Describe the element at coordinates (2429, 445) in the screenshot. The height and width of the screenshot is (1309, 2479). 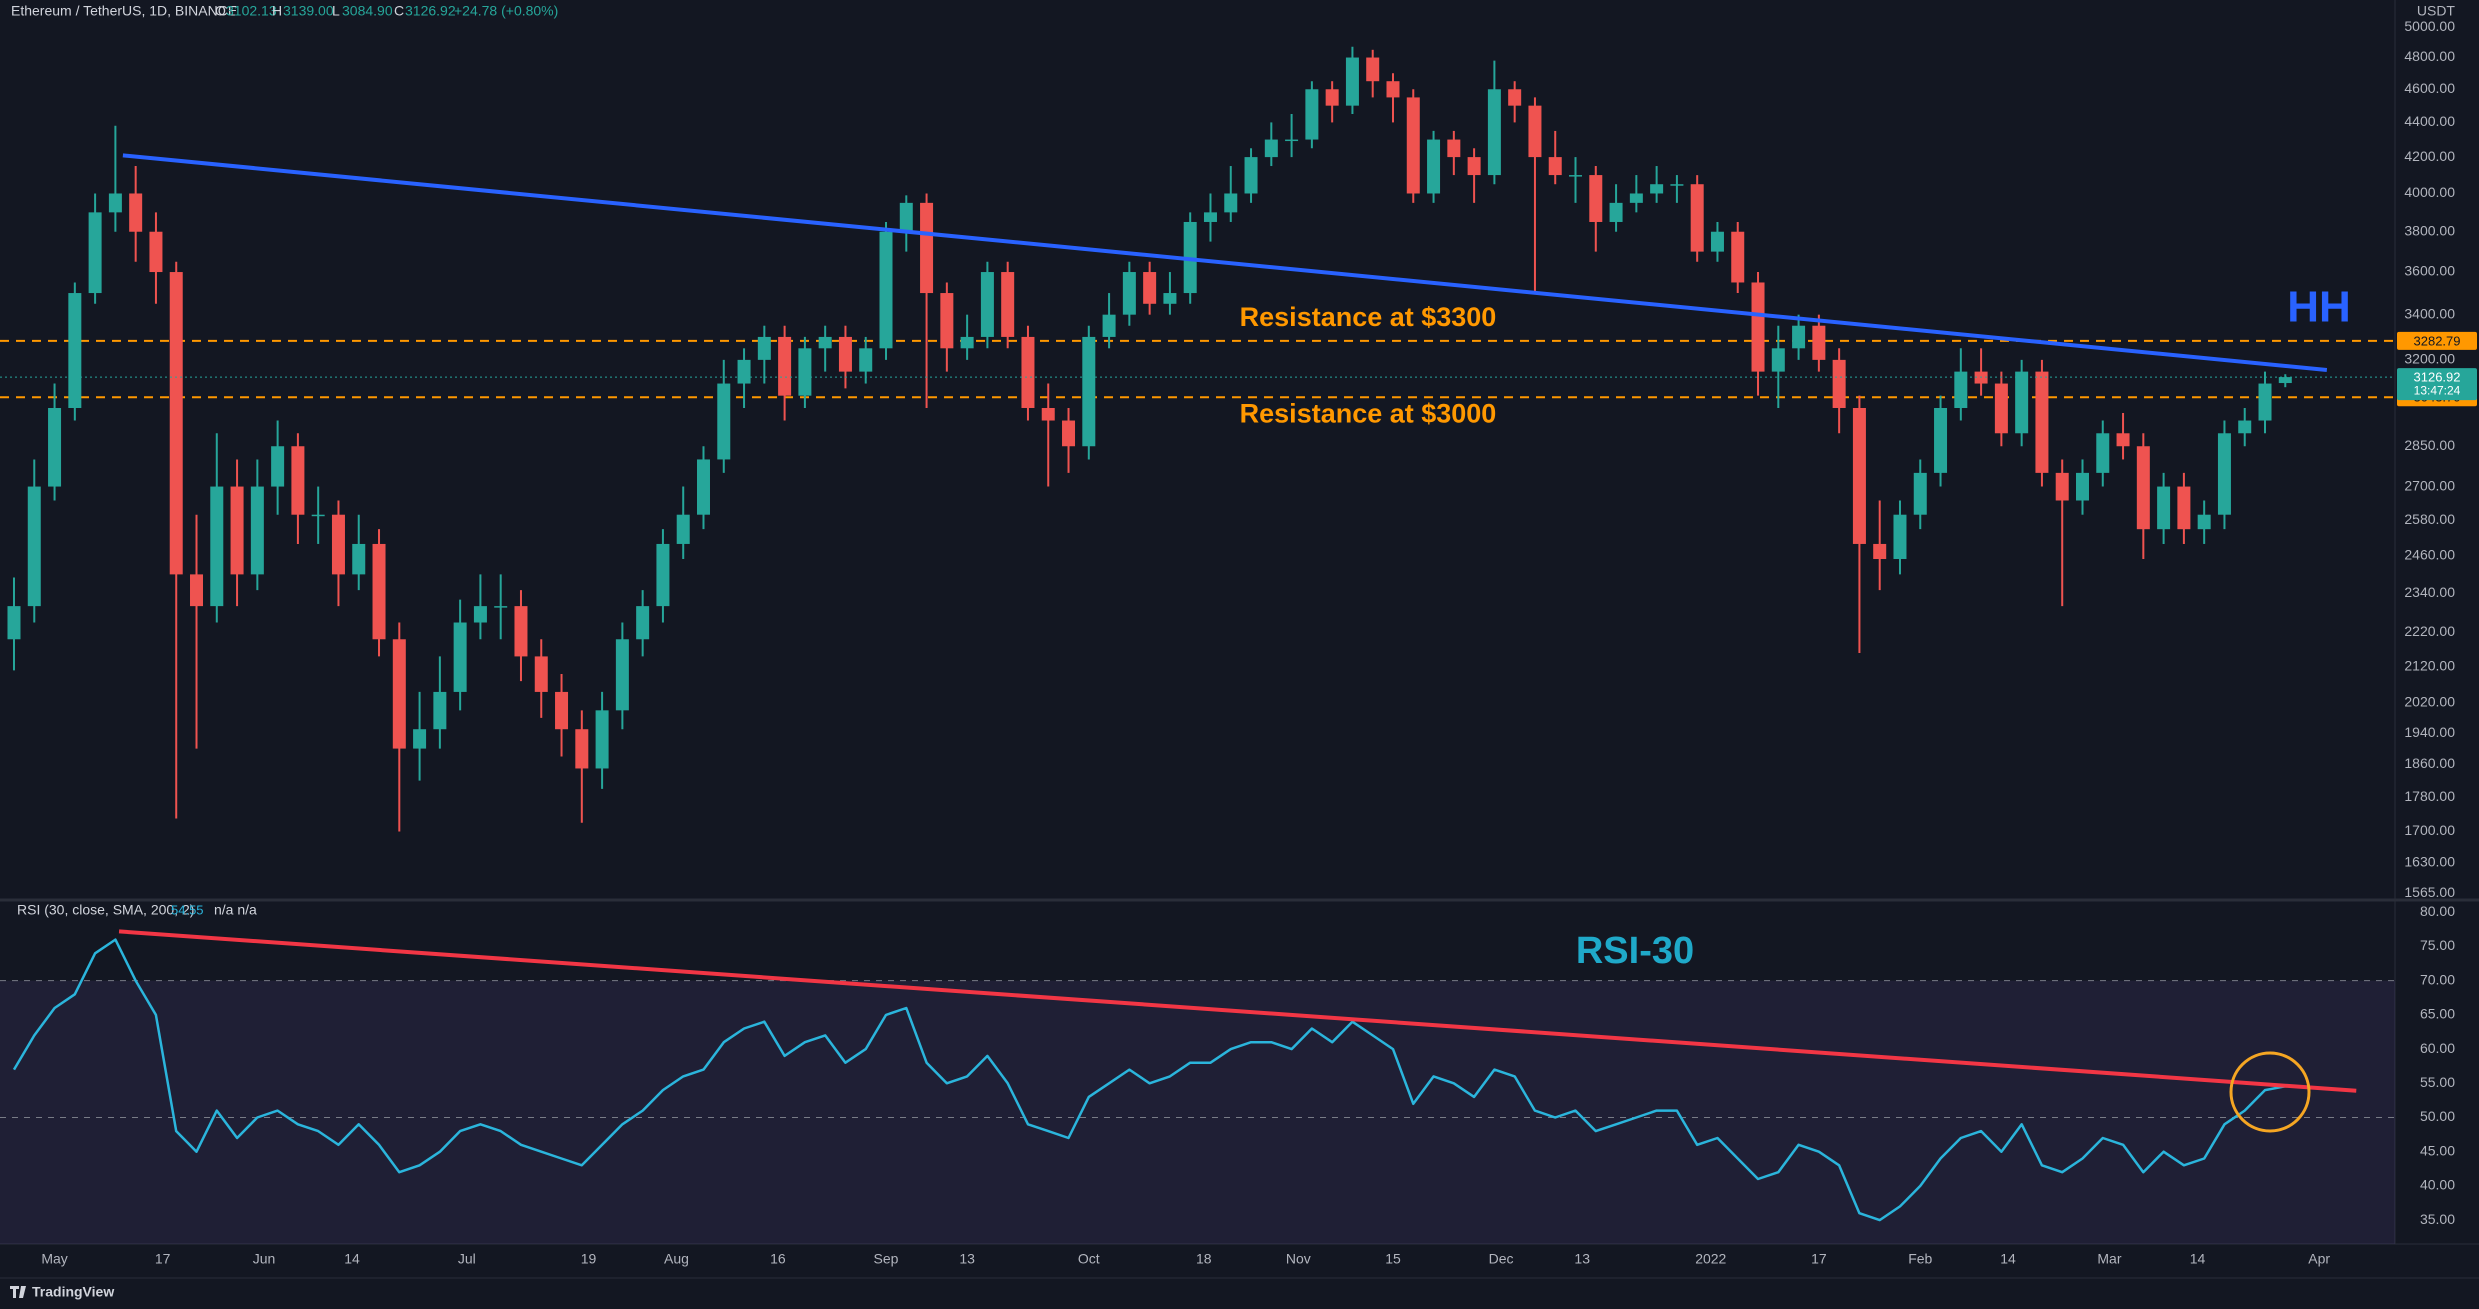
I see `y-tick-label: 2850.00` at that location.